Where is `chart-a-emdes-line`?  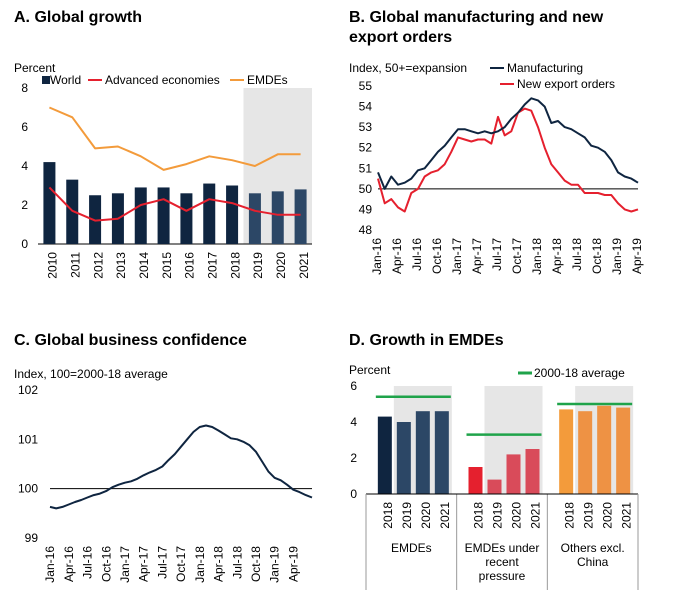 chart-a-emdes-line is located at coordinates (175, 138).